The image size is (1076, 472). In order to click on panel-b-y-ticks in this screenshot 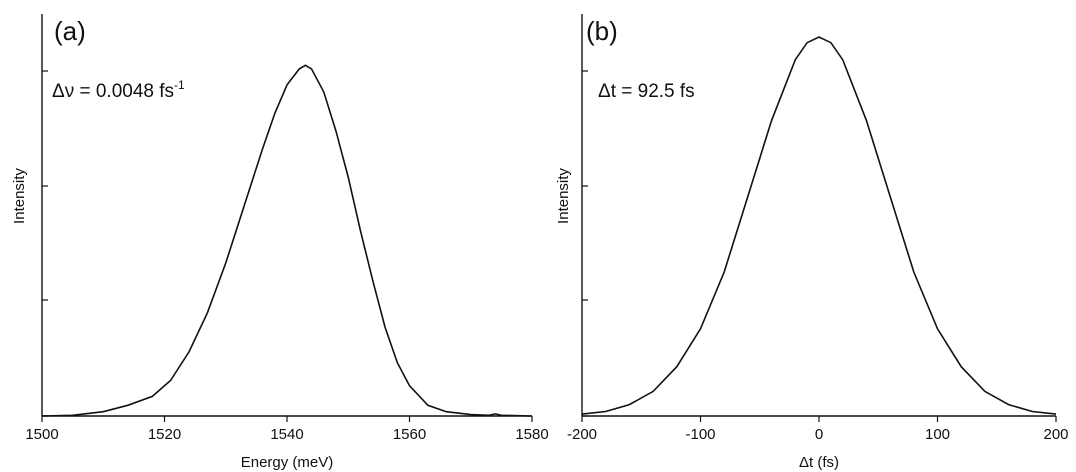, I will do `click(585, 243)`.